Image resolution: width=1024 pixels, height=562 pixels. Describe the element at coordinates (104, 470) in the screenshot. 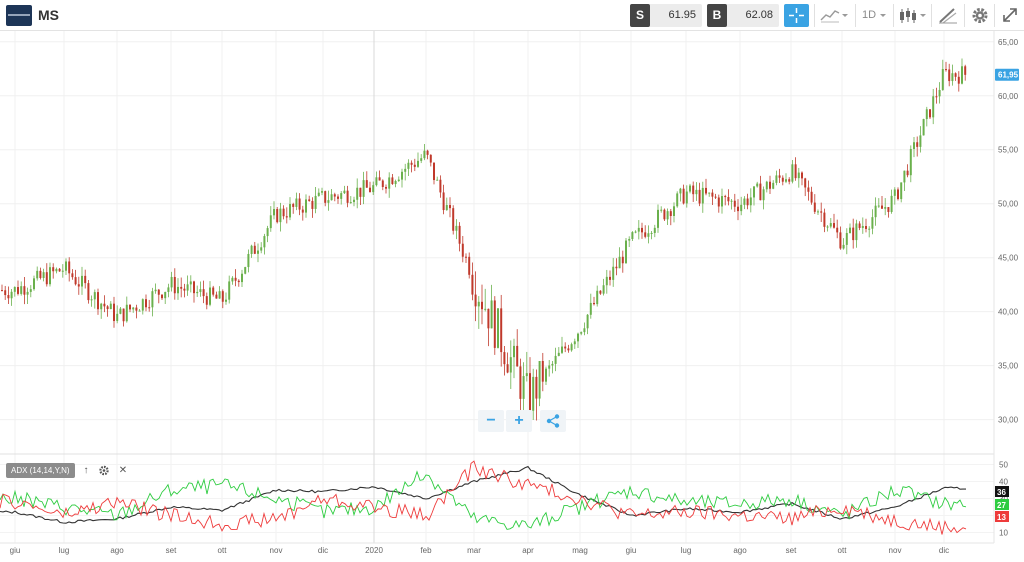

I see `indicator-settings-button` at that location.